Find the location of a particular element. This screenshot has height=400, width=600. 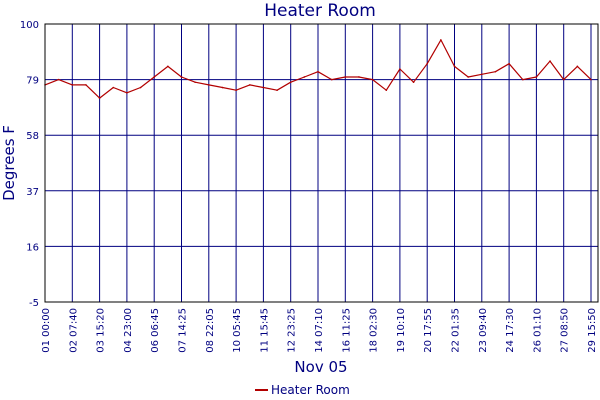

y-tick-label: 16 is located at coordinates (32, 247).